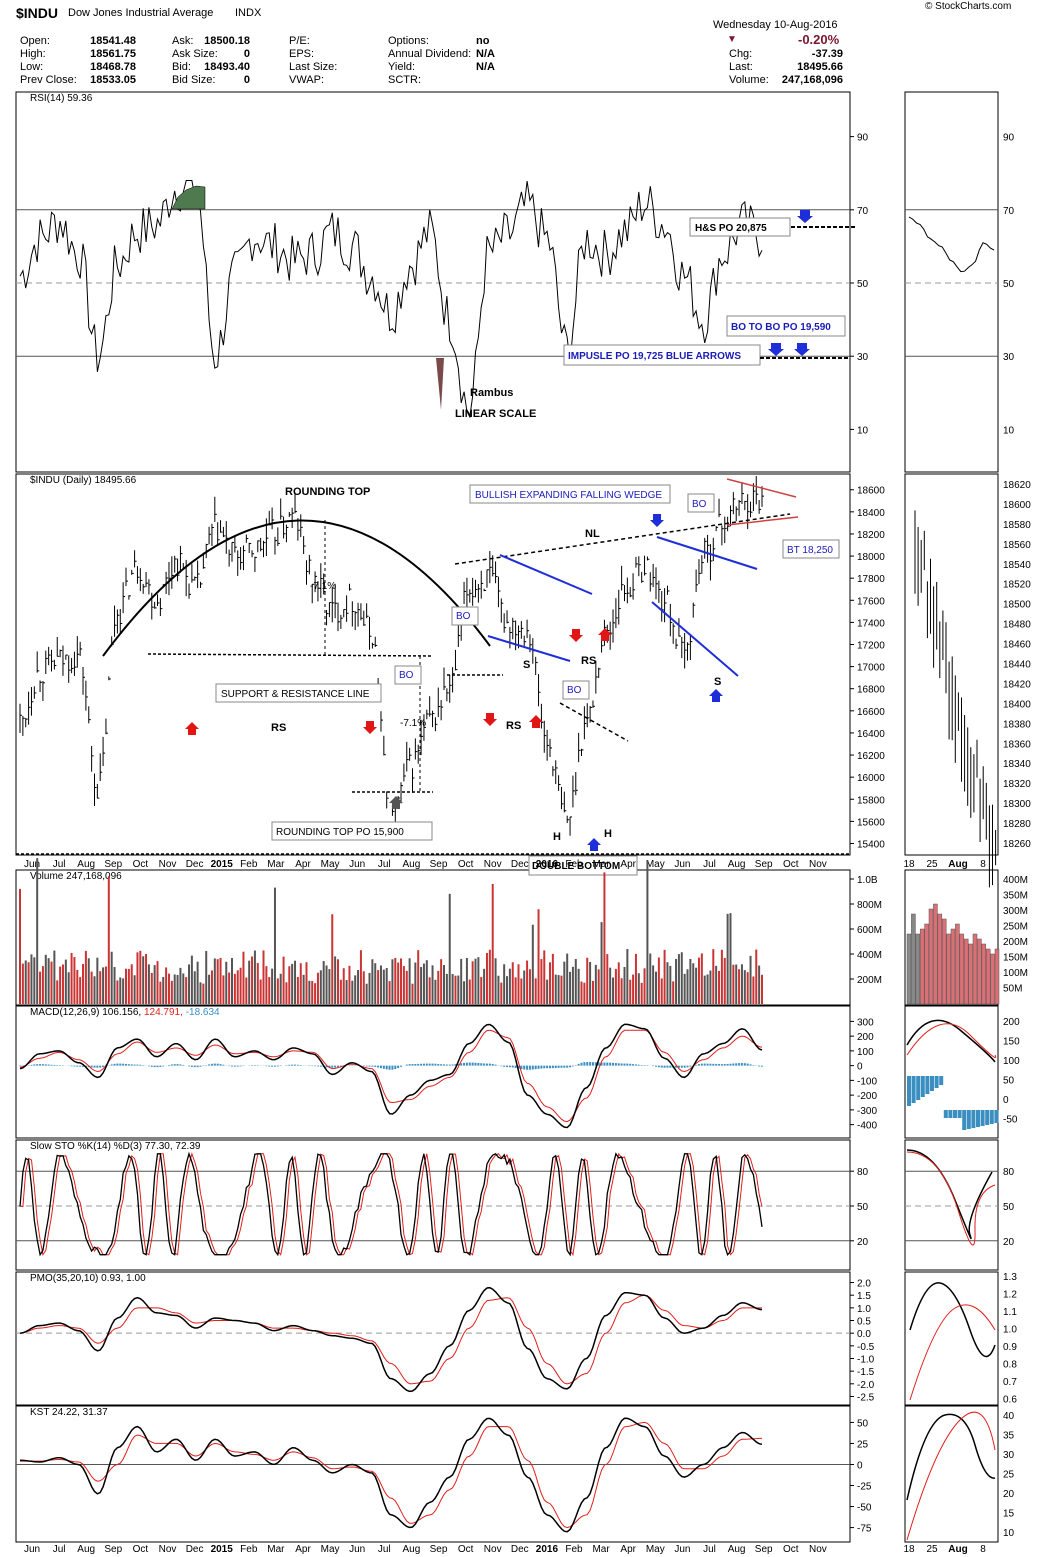  Describe the element at coordinates (1017, 824) in the screenshot. I see `zoom-y-tick-label: 18280` at that location.